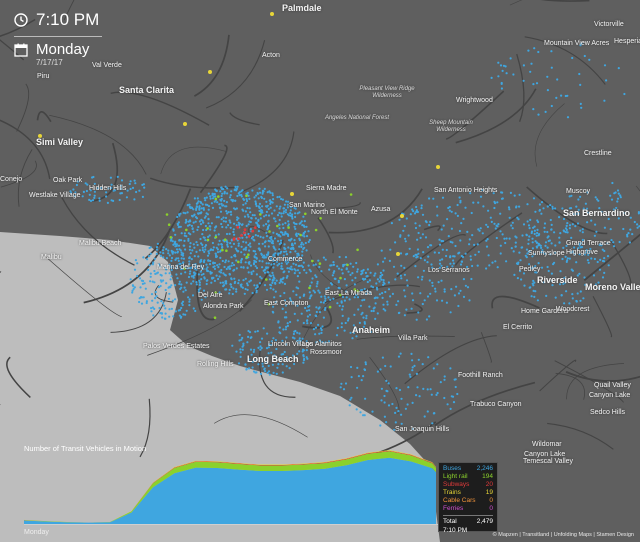 This screenshot has height=542, width=640. What do you see at coordinates (452, 468) in the screenshot?
I see `legend-item-label: Buses` at bounding box center [452, 468].